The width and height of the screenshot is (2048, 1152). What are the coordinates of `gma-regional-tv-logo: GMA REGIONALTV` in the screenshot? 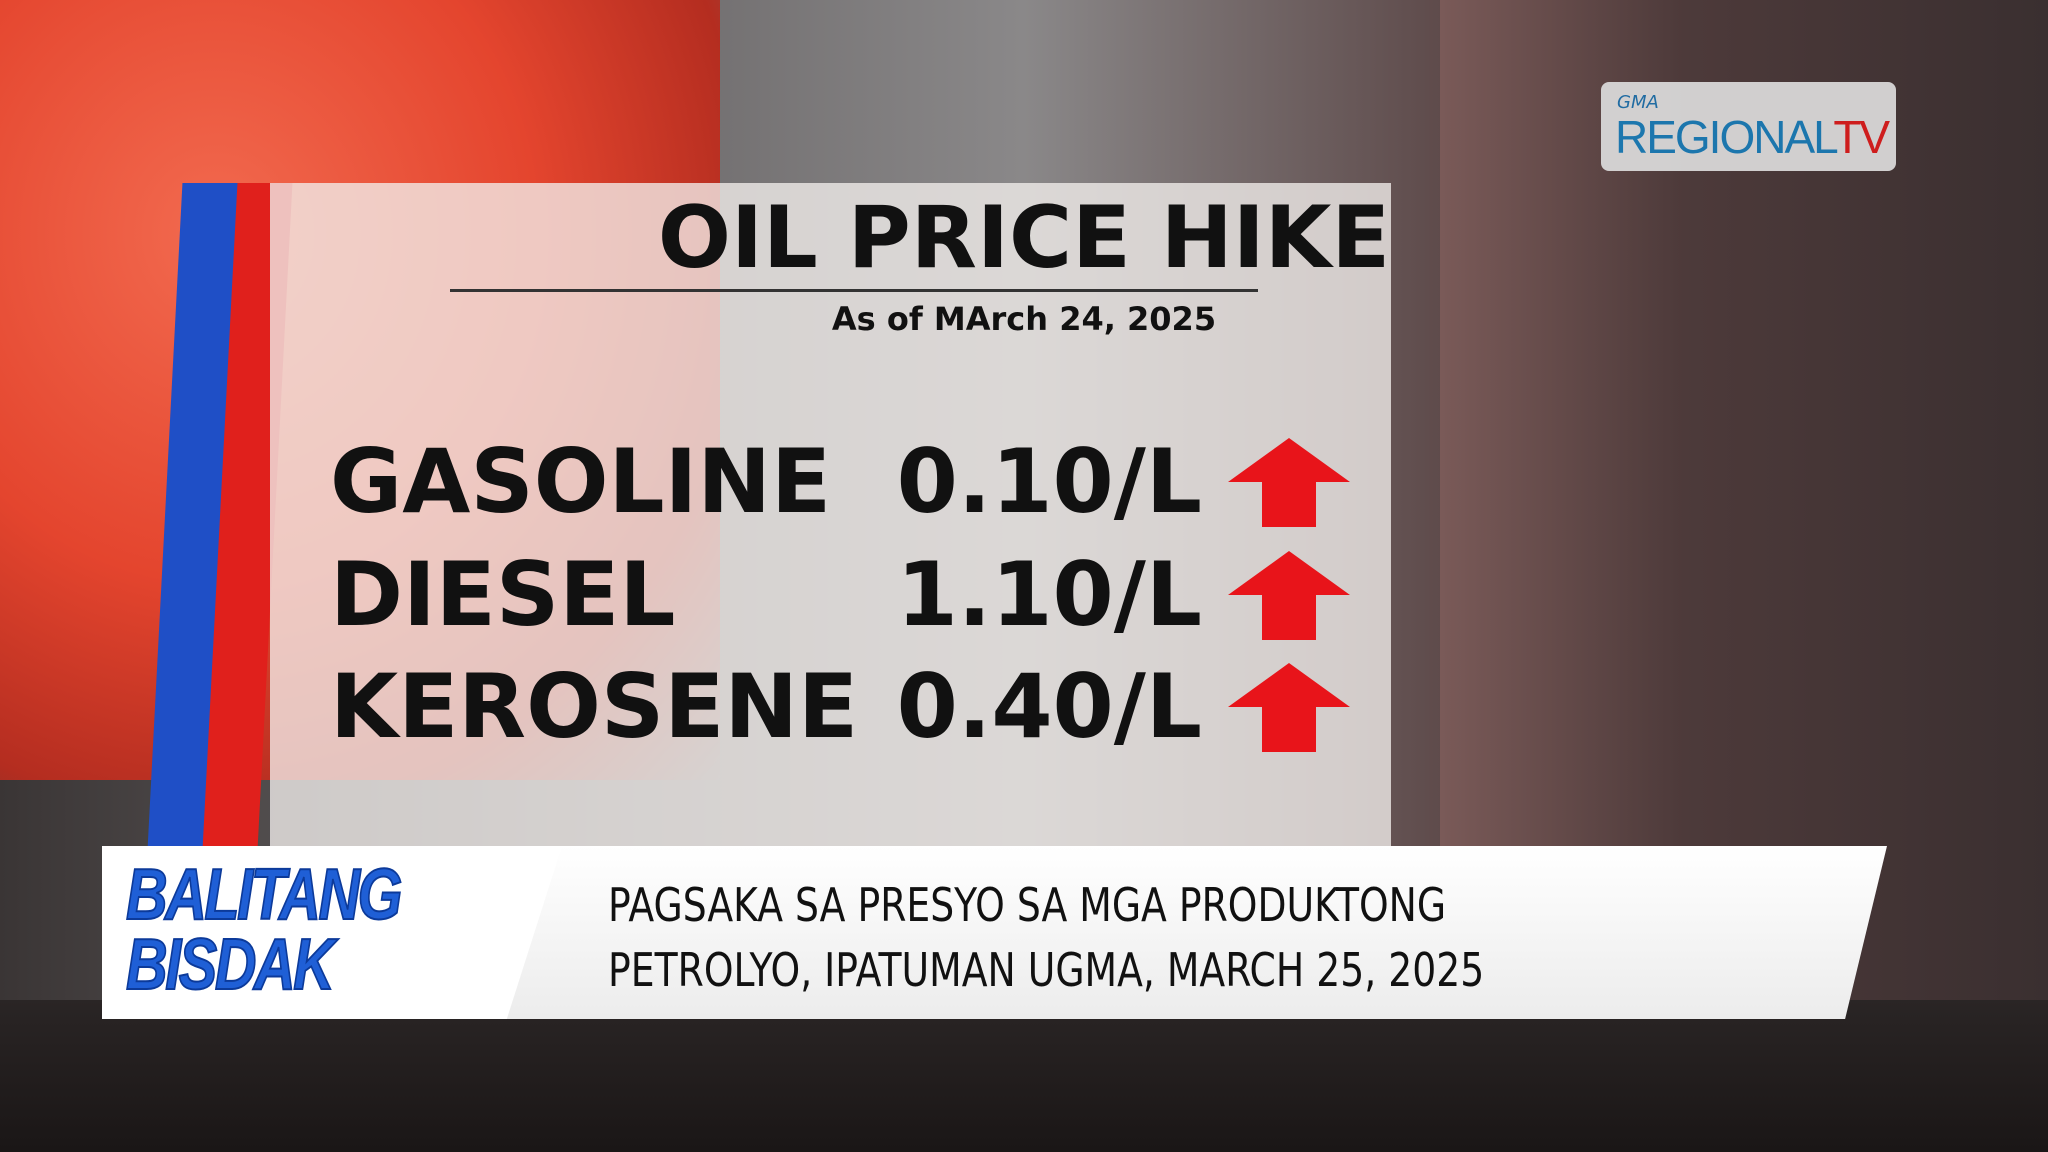 It's located at (1748, 126).